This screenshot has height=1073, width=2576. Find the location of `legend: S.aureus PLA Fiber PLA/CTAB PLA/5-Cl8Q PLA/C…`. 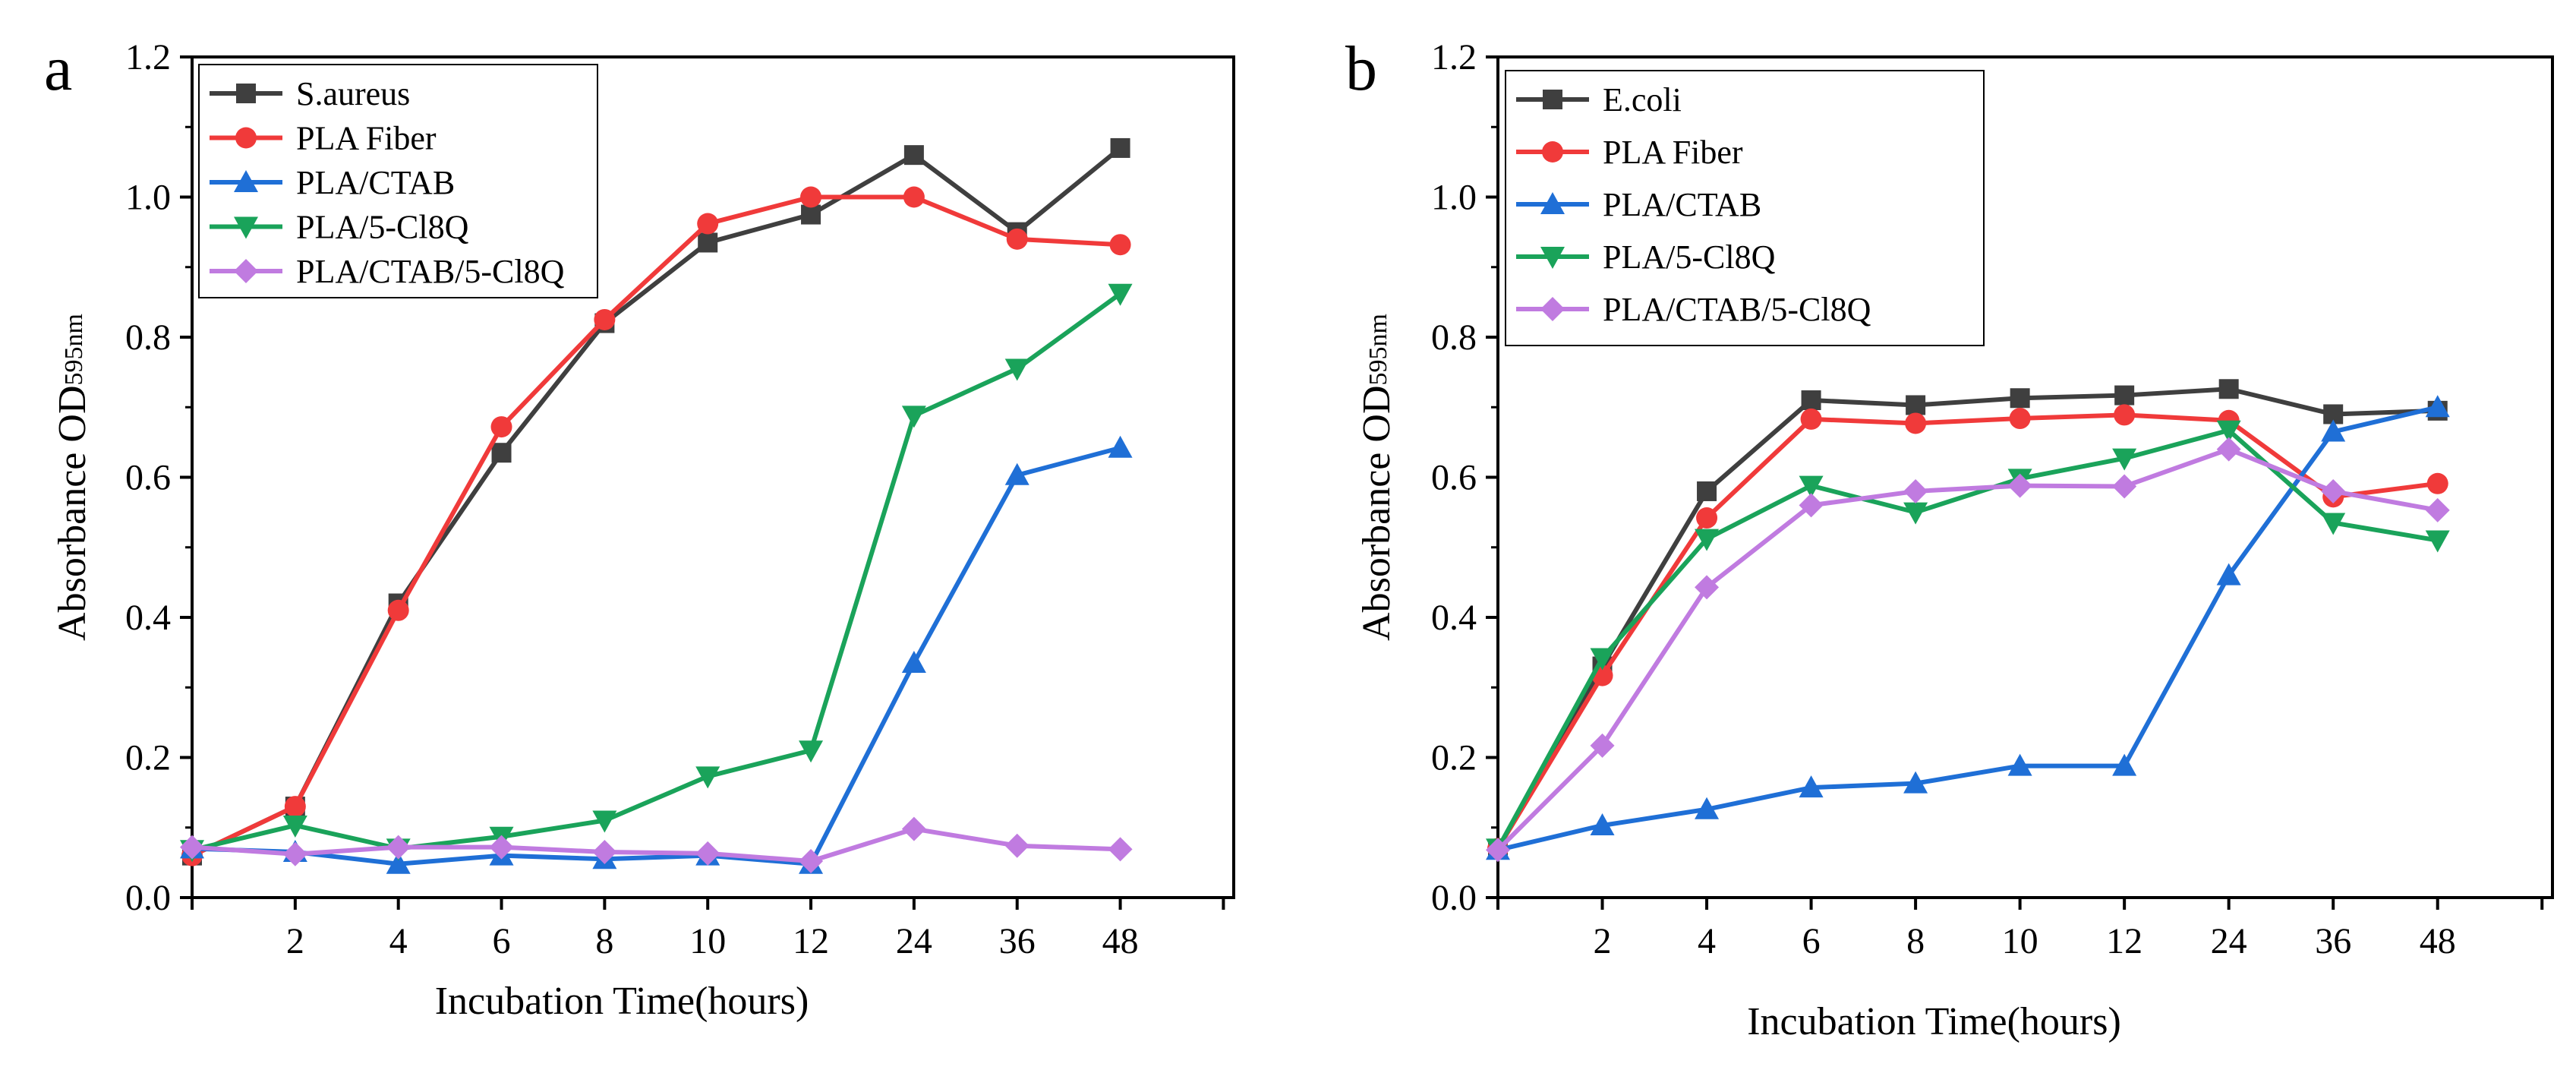

legend: S.aureus PLA Fiber PLA/CTAB PLA/5-Cl8Q PLA/C… is located at coordinates (398, 181).